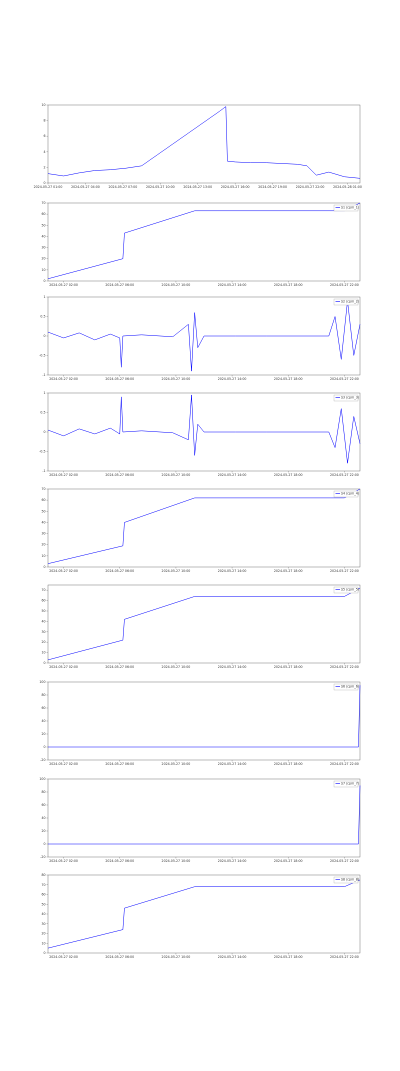  Describe the element at coordinates (197, 187) in the screenshot. I see `x-tick-label: 2024-05-27 13:00` at that location.